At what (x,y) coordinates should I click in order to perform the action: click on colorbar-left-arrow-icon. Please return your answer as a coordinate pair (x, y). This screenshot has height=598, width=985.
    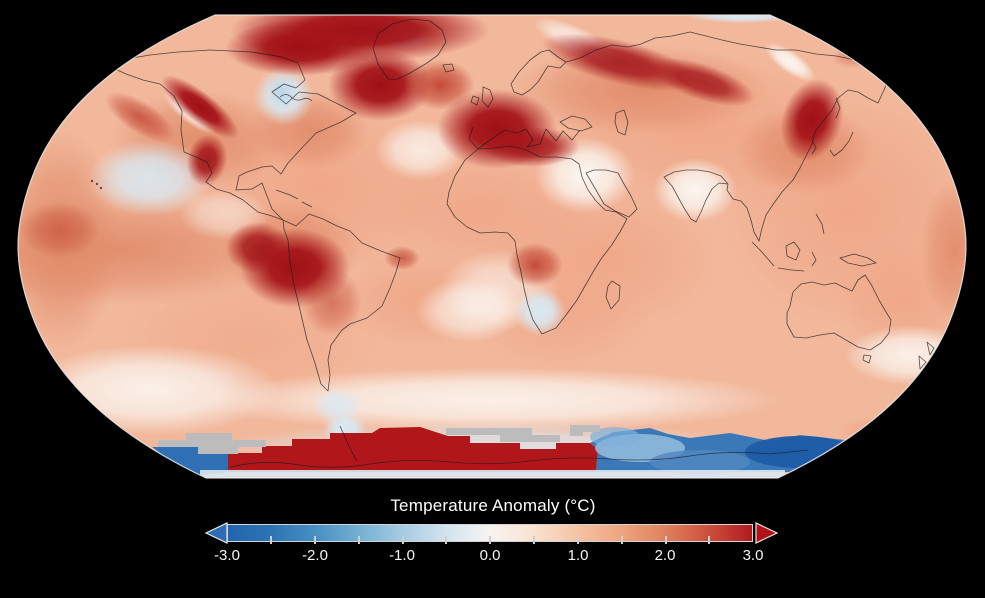
    Looking at the image, I should click on (216, 533).